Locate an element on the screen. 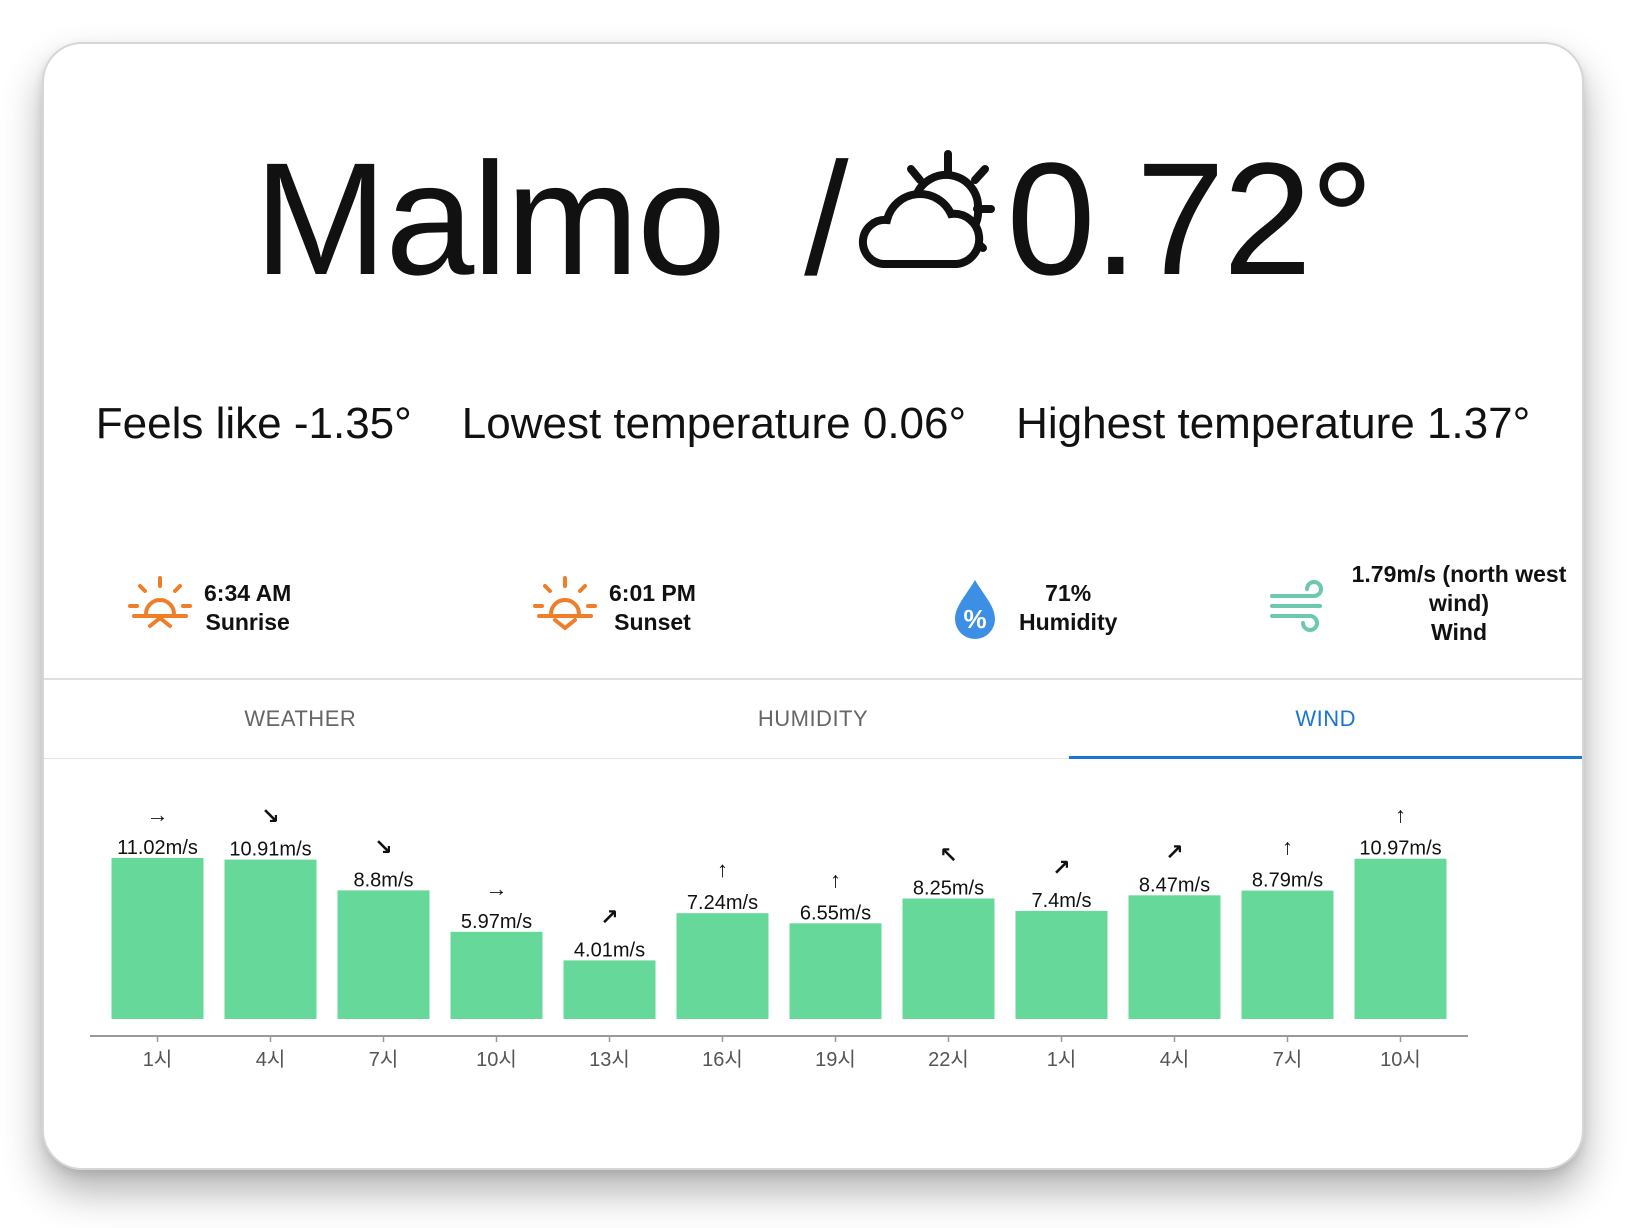  feels-like: Feels like -1.35° is located at coordinates (253, 423).